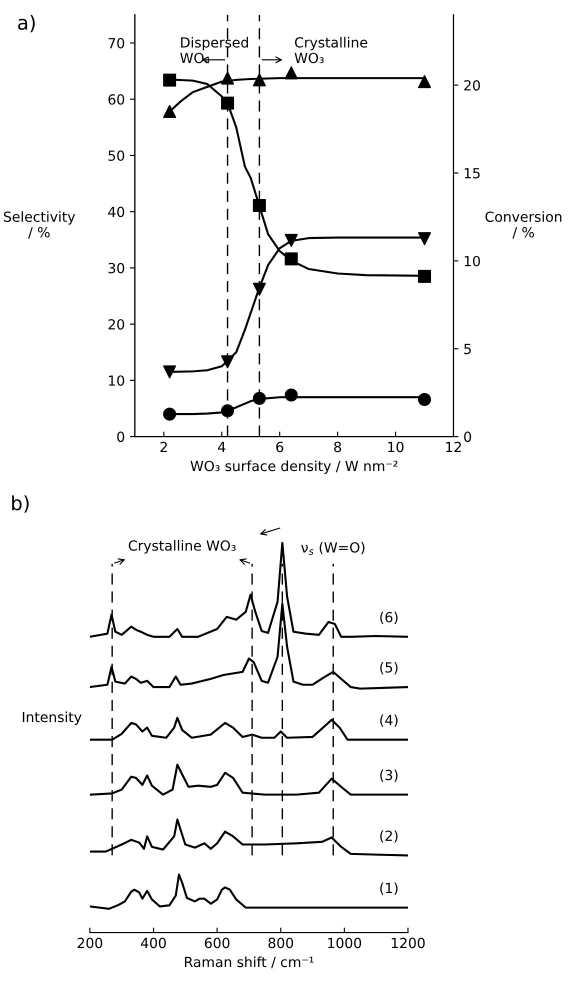 Image resolution: width=569 pixels, height=990 pixels. What do you see at coordinates (116, 268) in the screenshot?
I see `y-tick-label: 30` at bounding box center [116, 268].